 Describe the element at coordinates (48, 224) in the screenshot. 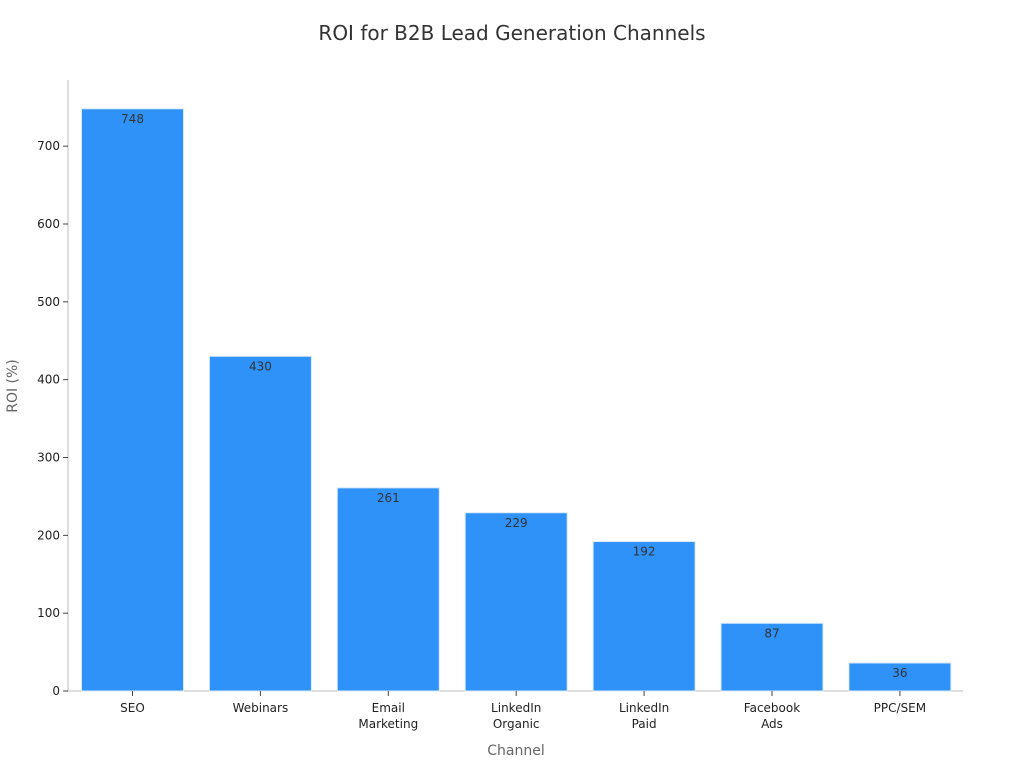

I see `y-tick-label: 600` at that location.